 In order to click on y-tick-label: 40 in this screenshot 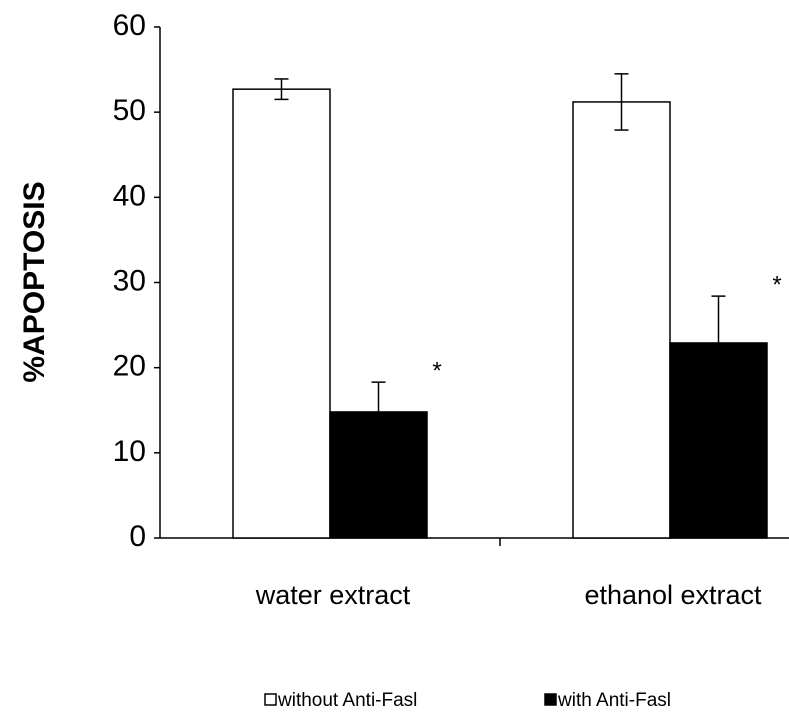, I will do `click(129, 195)`.